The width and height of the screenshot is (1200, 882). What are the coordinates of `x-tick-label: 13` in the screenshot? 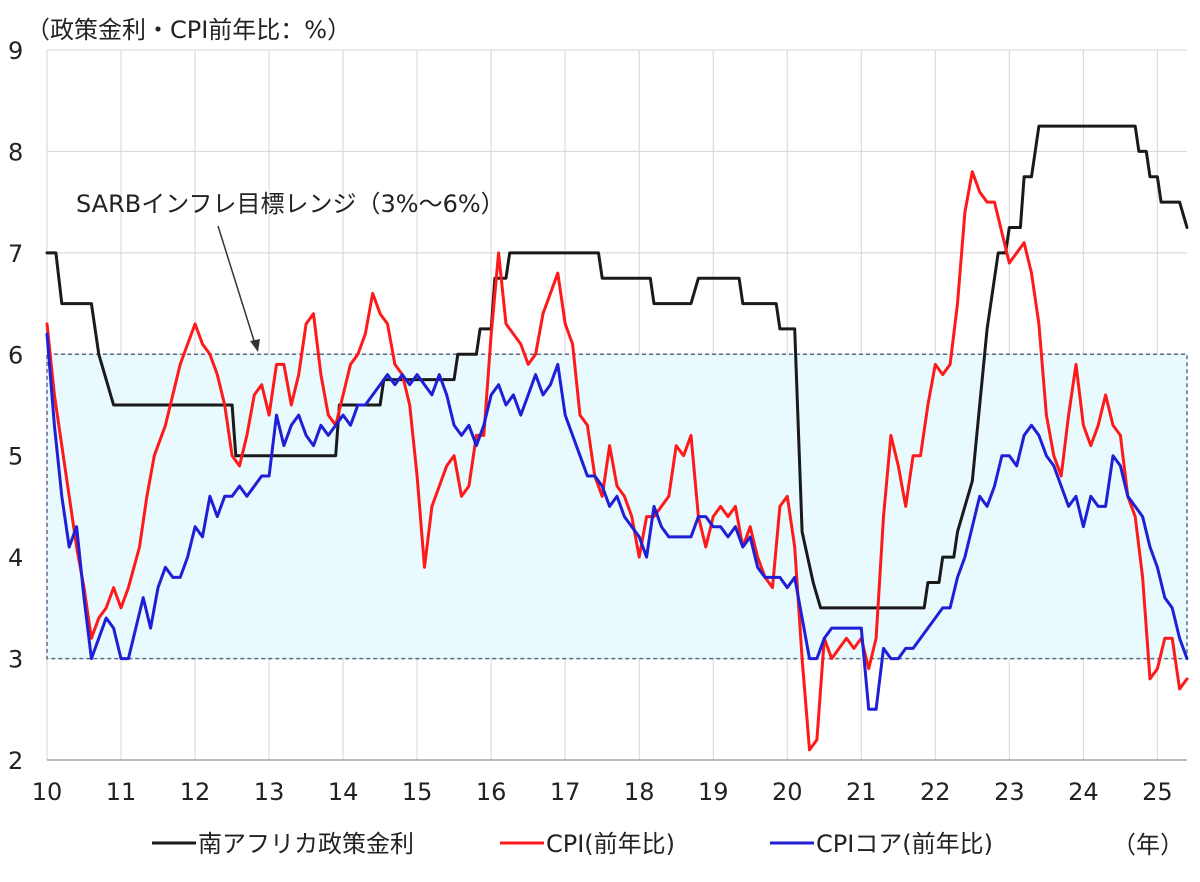 It's located at (269, 792).